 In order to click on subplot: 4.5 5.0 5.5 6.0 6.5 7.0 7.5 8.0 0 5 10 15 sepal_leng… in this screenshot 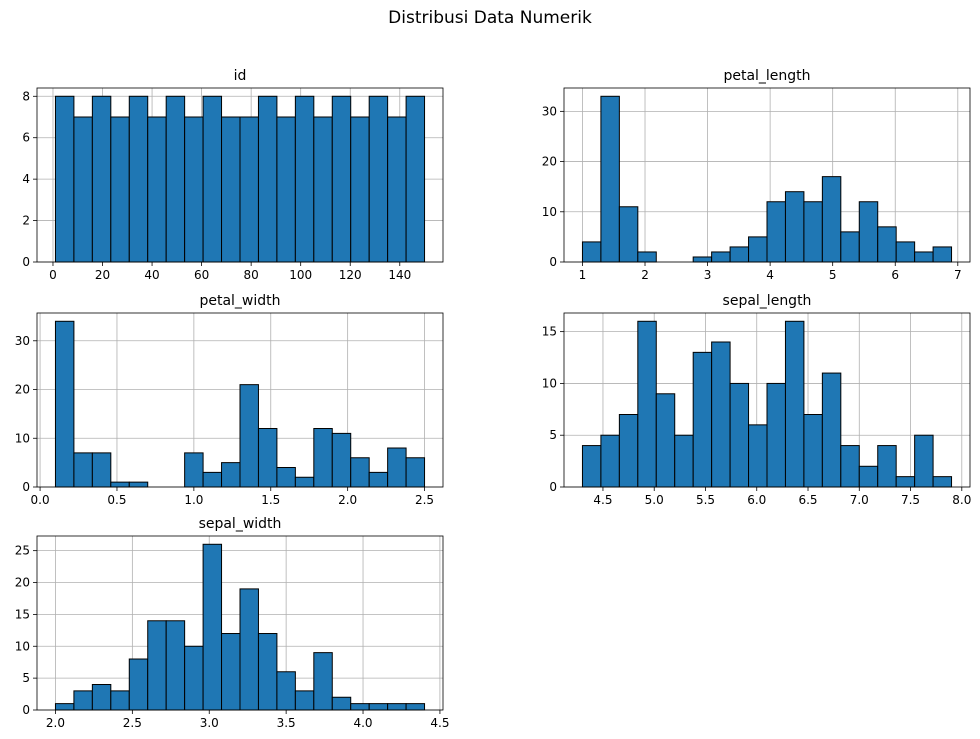, I will do `click(757, 400)`.